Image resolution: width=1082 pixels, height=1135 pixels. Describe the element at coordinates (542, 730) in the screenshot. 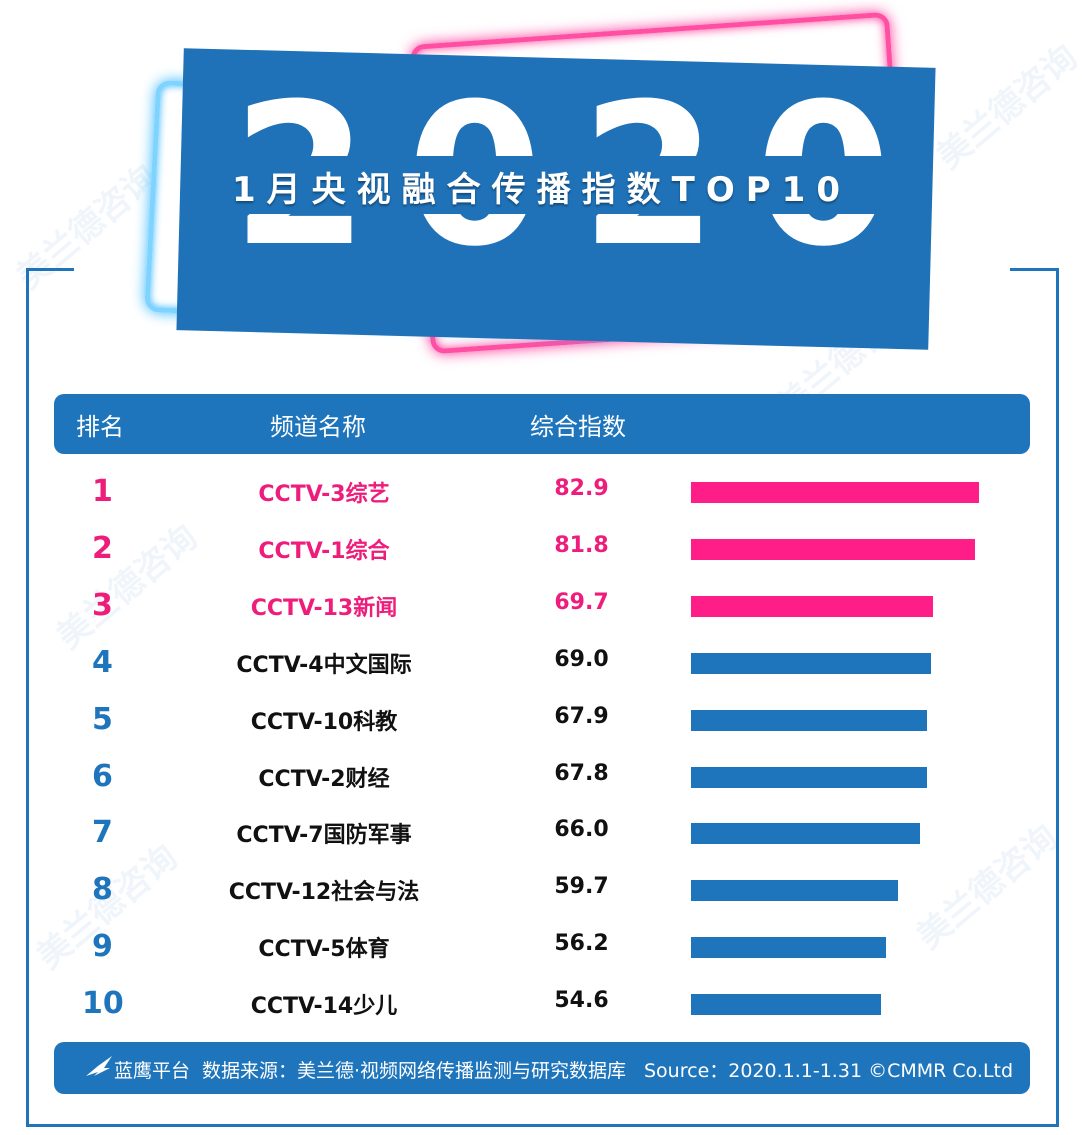

I see `table-row: 5 CCTV-10科教 67.9` at that location.